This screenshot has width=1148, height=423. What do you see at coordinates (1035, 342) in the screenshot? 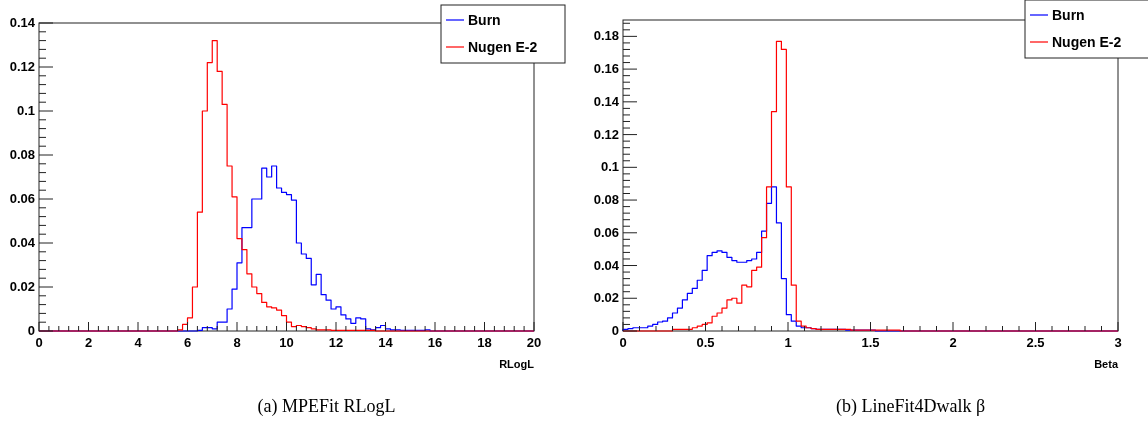
I see `x-tick-label: 2.5` at bounding box center [1035, 342].